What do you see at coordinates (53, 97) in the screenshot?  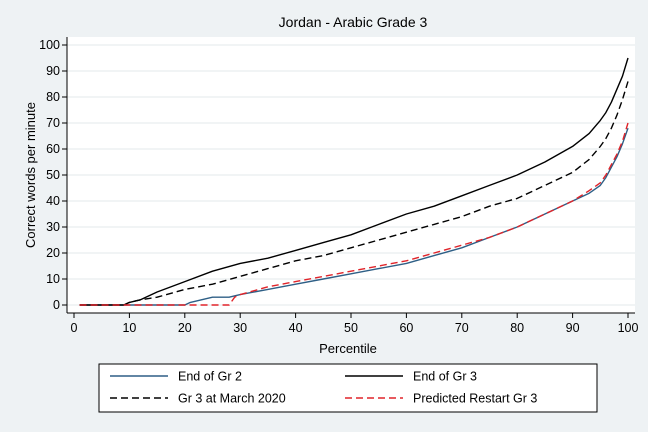 I see `y-tick-label: 80` at bounding box center [53, 97].